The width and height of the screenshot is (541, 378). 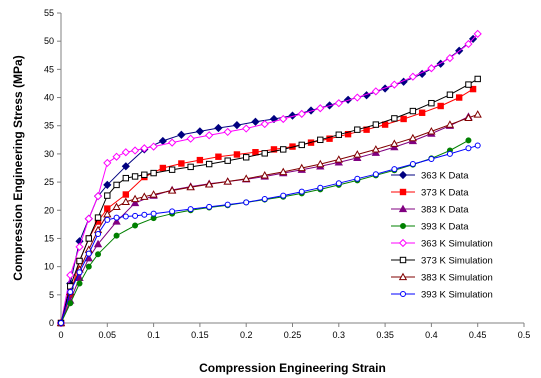 What do you see at coordinates (49, 210) in the screenshot?
I see `y-tick-label: 20` at bounding box center [49, 210].